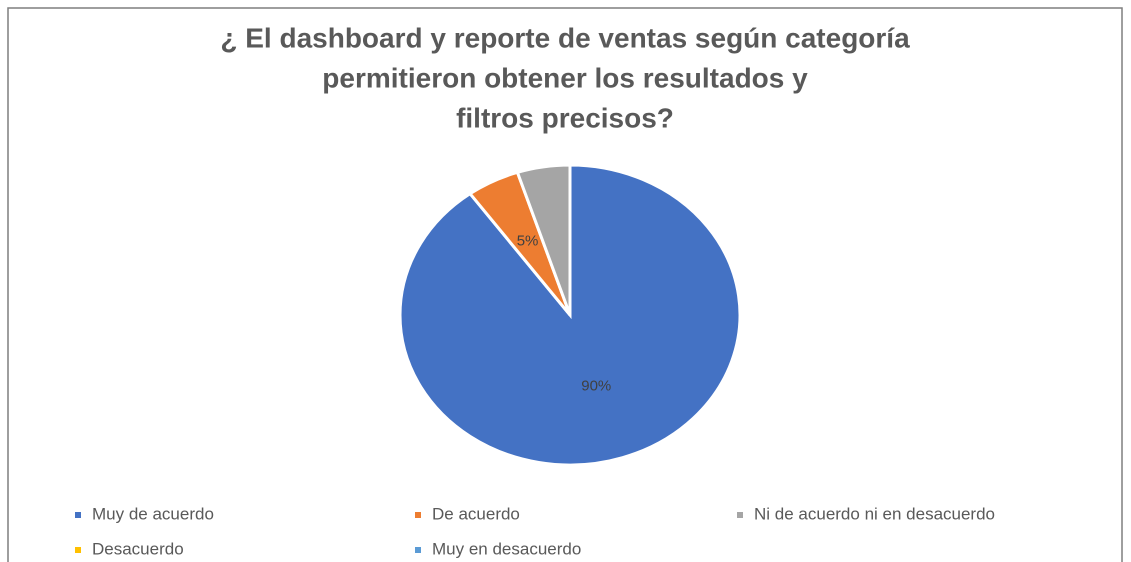 The image size is (1131, 562). Describe the element at coordinates (153, 513) in the screenshot. I see `legend-label: Muy de acuerdo` at that location.